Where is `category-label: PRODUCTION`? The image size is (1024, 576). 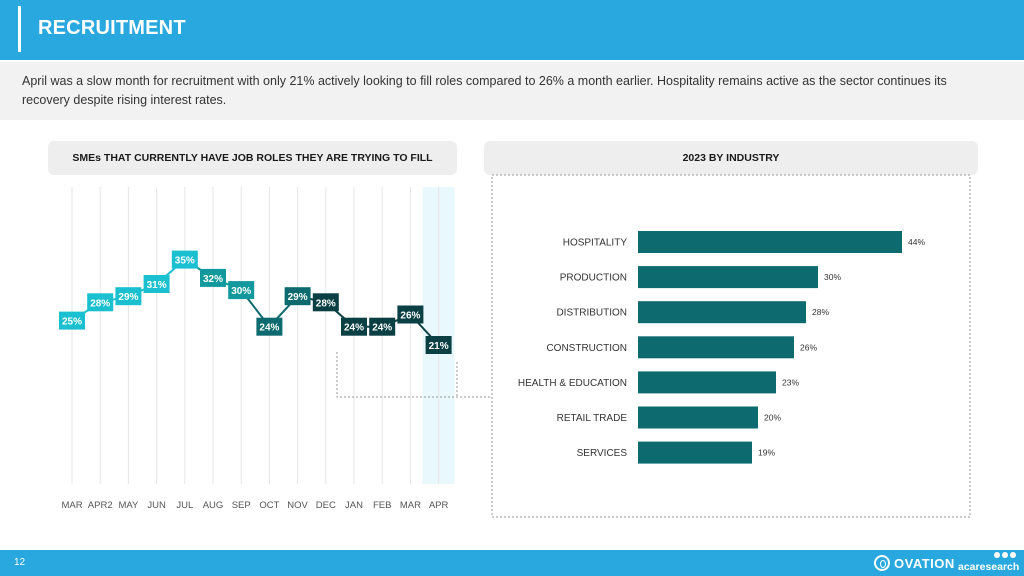
category-label: PRODUCTION is located at coordinates (593, 278).